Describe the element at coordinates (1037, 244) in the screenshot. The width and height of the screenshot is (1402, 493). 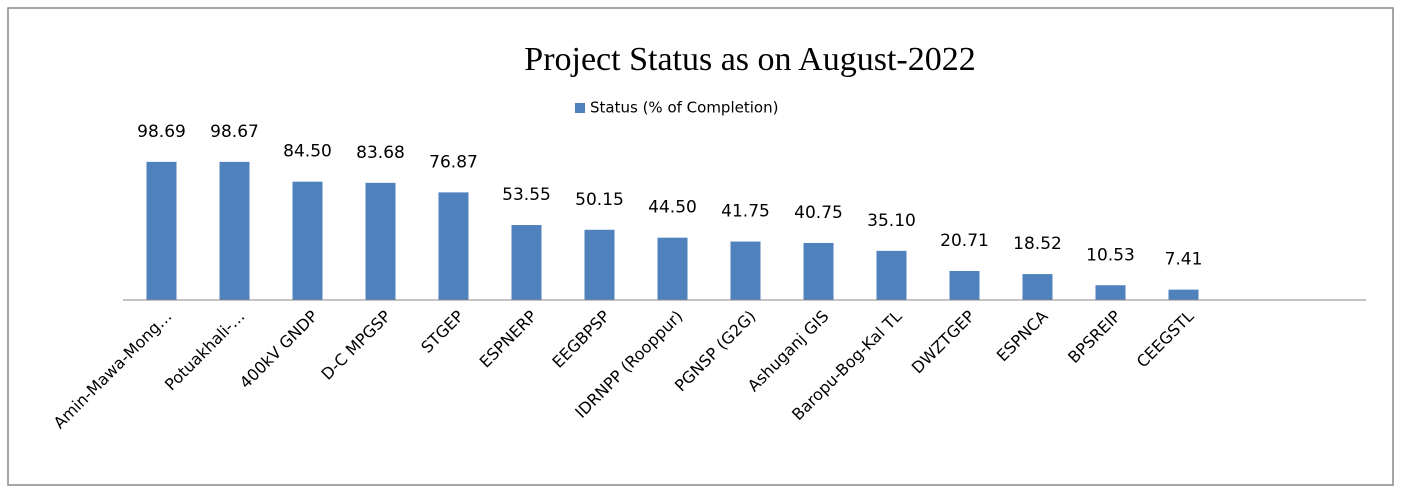
I see `value-label: 18.52` at that location.